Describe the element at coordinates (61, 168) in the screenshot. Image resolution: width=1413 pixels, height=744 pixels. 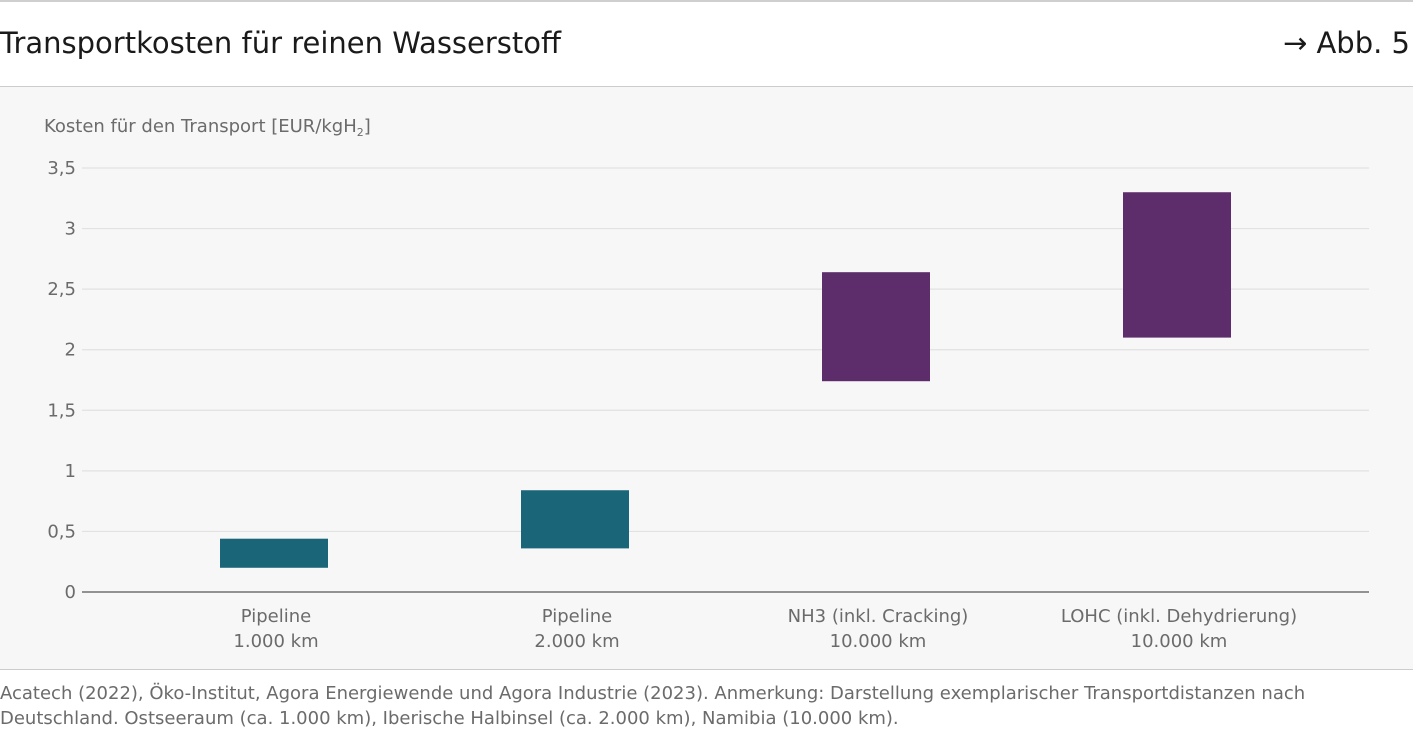
I see `y-tick-label: 3,5` at that location.